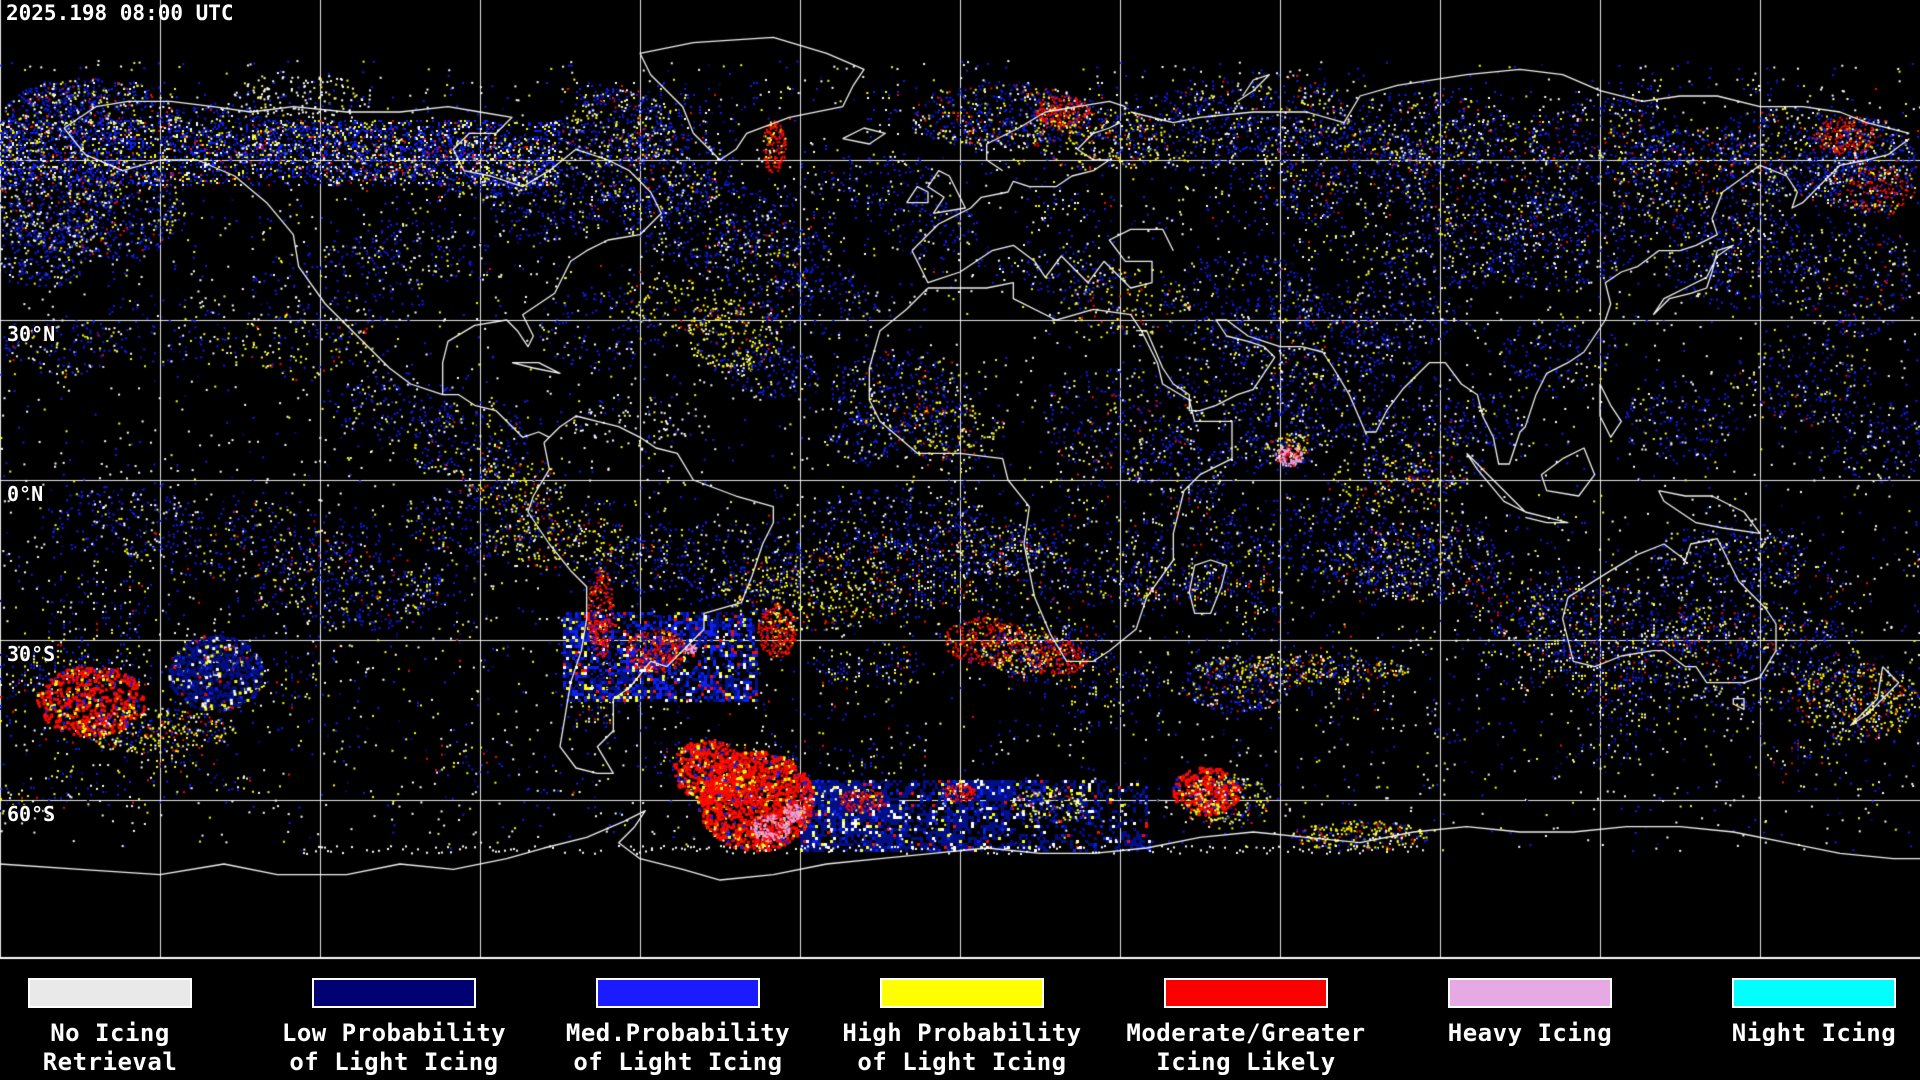  What do you see at coordinates (962, 1033) in the screenshot?
I see `legend-label: High Probability` at bounding box center [962, 1033].